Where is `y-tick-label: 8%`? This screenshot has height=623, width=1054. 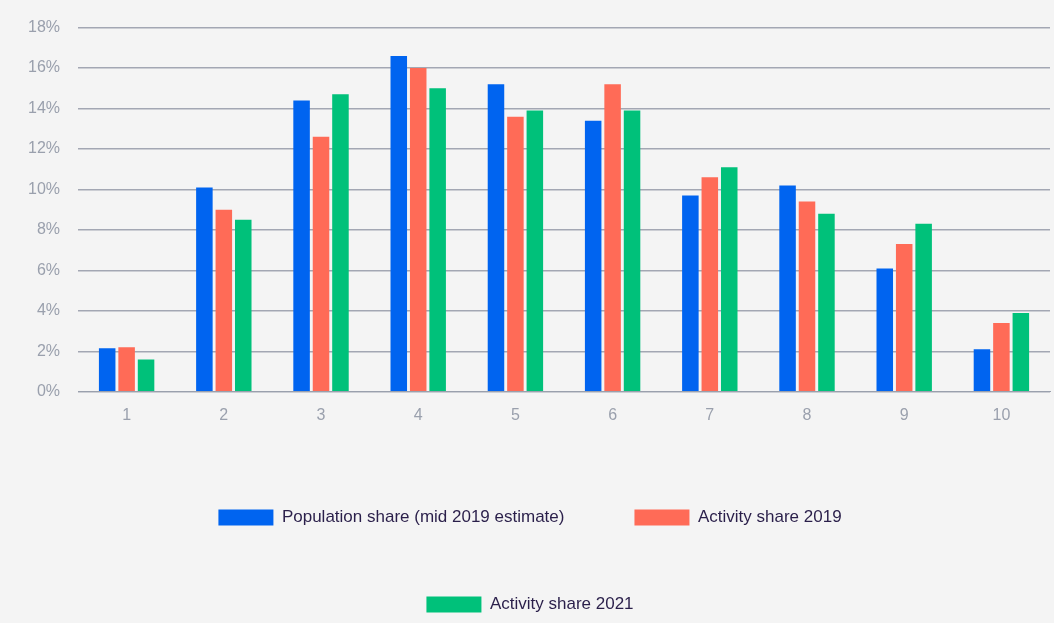 y-tick-label: 8% is located at coordinates (48, 229).